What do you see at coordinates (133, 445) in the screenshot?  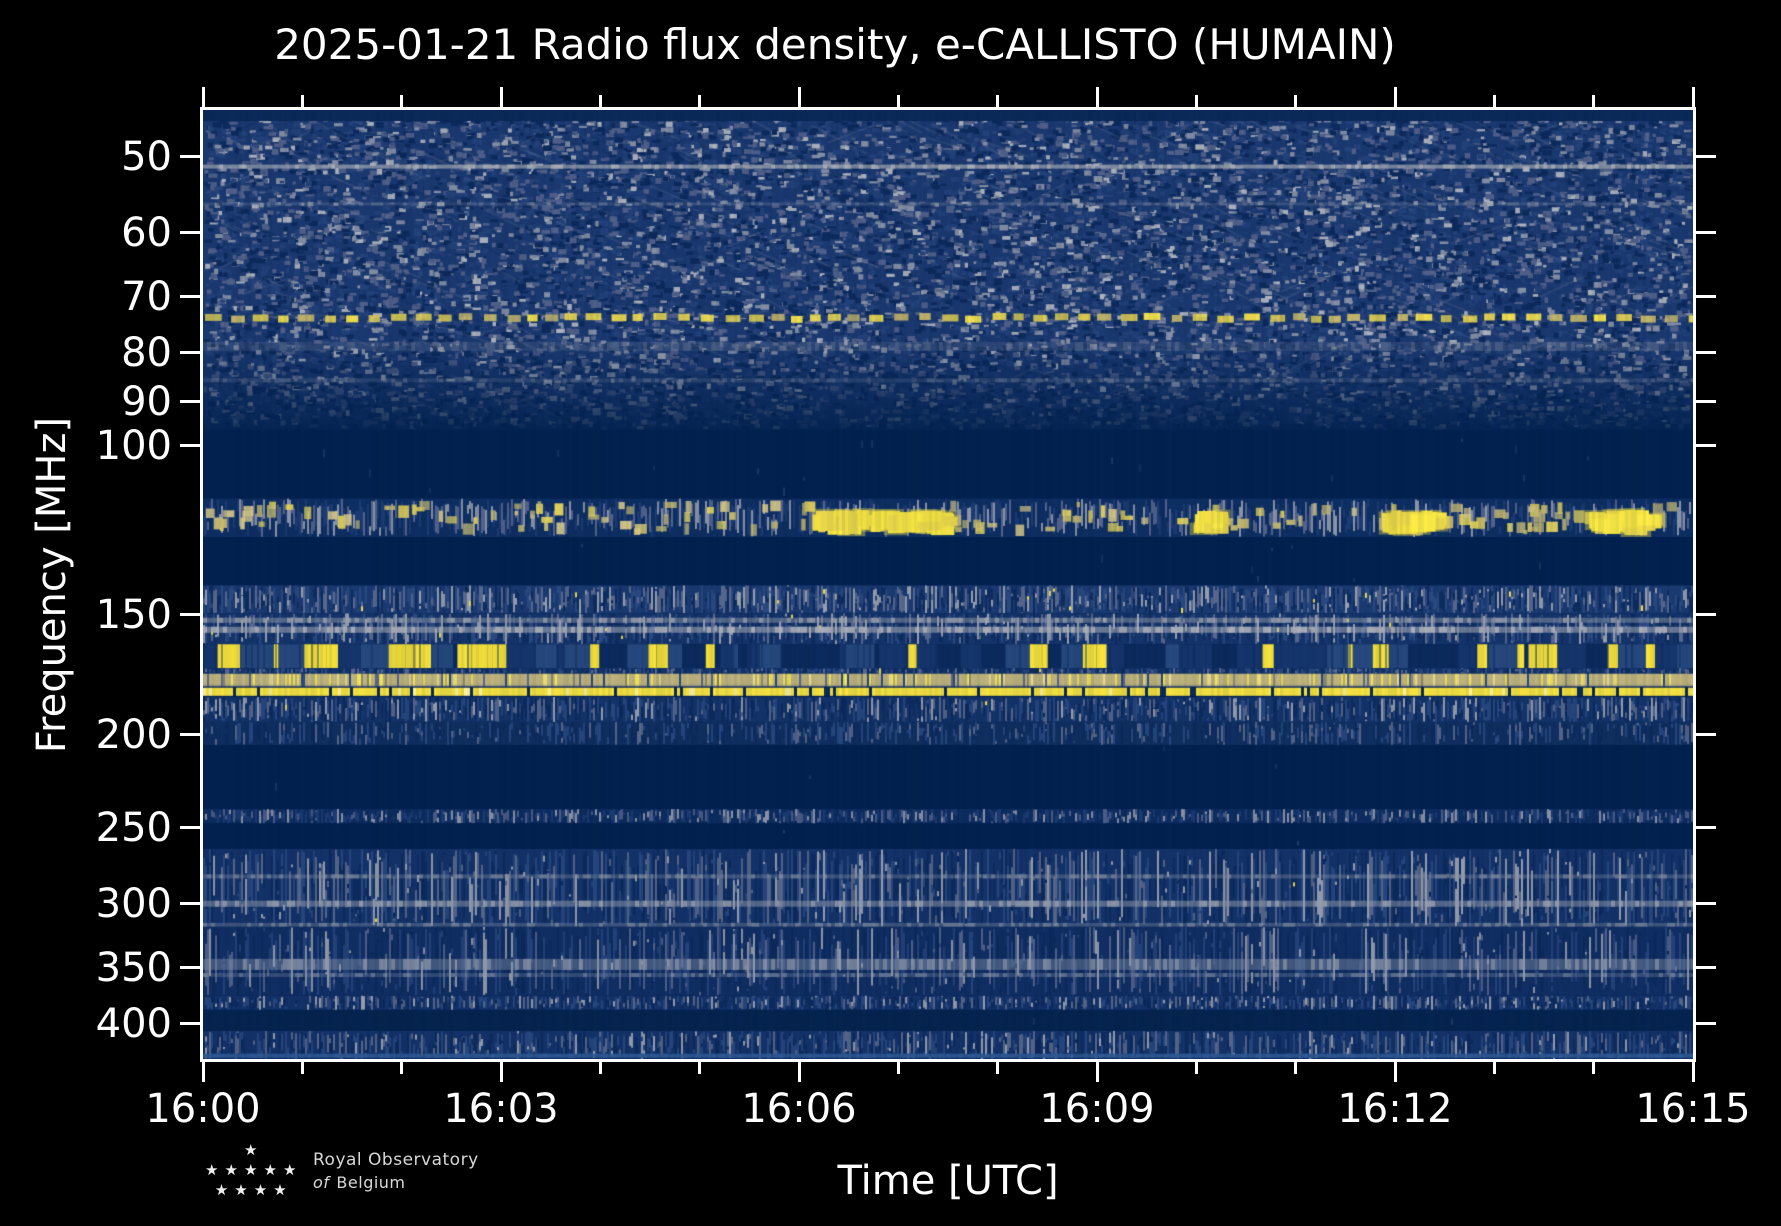 I see `y-tick-label: 100` at bounding box center [133, 445].